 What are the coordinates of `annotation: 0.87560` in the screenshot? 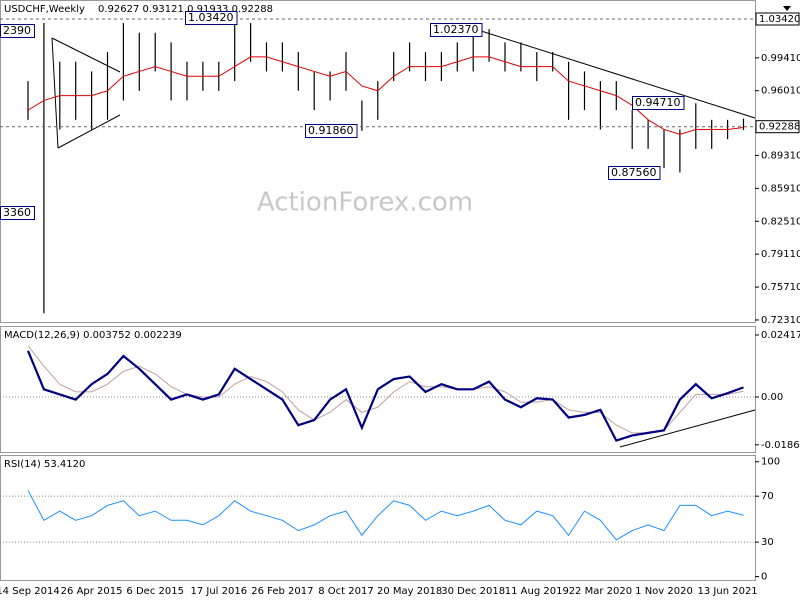 It's located at (634, 172).